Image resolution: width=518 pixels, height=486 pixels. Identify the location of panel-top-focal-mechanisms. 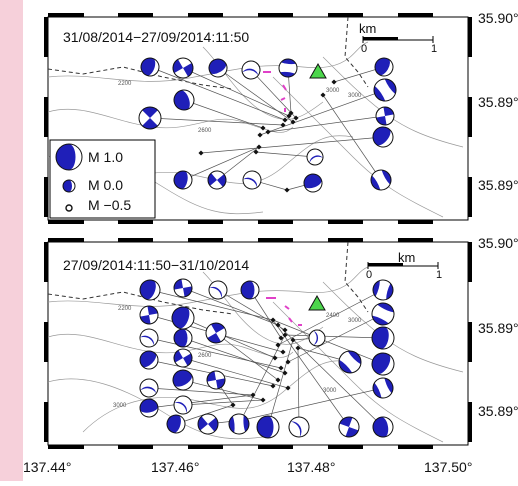
(267, 125).